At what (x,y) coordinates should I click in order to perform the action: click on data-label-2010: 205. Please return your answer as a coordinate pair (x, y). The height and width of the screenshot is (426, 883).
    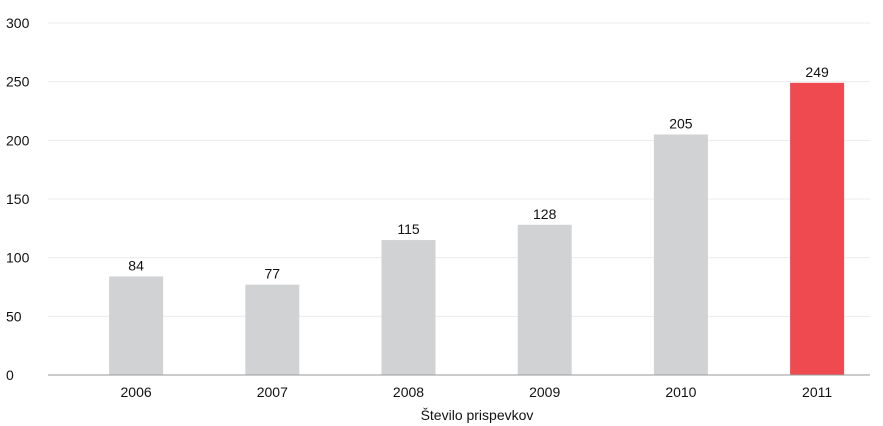
    Looking at the image, I should click on (681, 123).